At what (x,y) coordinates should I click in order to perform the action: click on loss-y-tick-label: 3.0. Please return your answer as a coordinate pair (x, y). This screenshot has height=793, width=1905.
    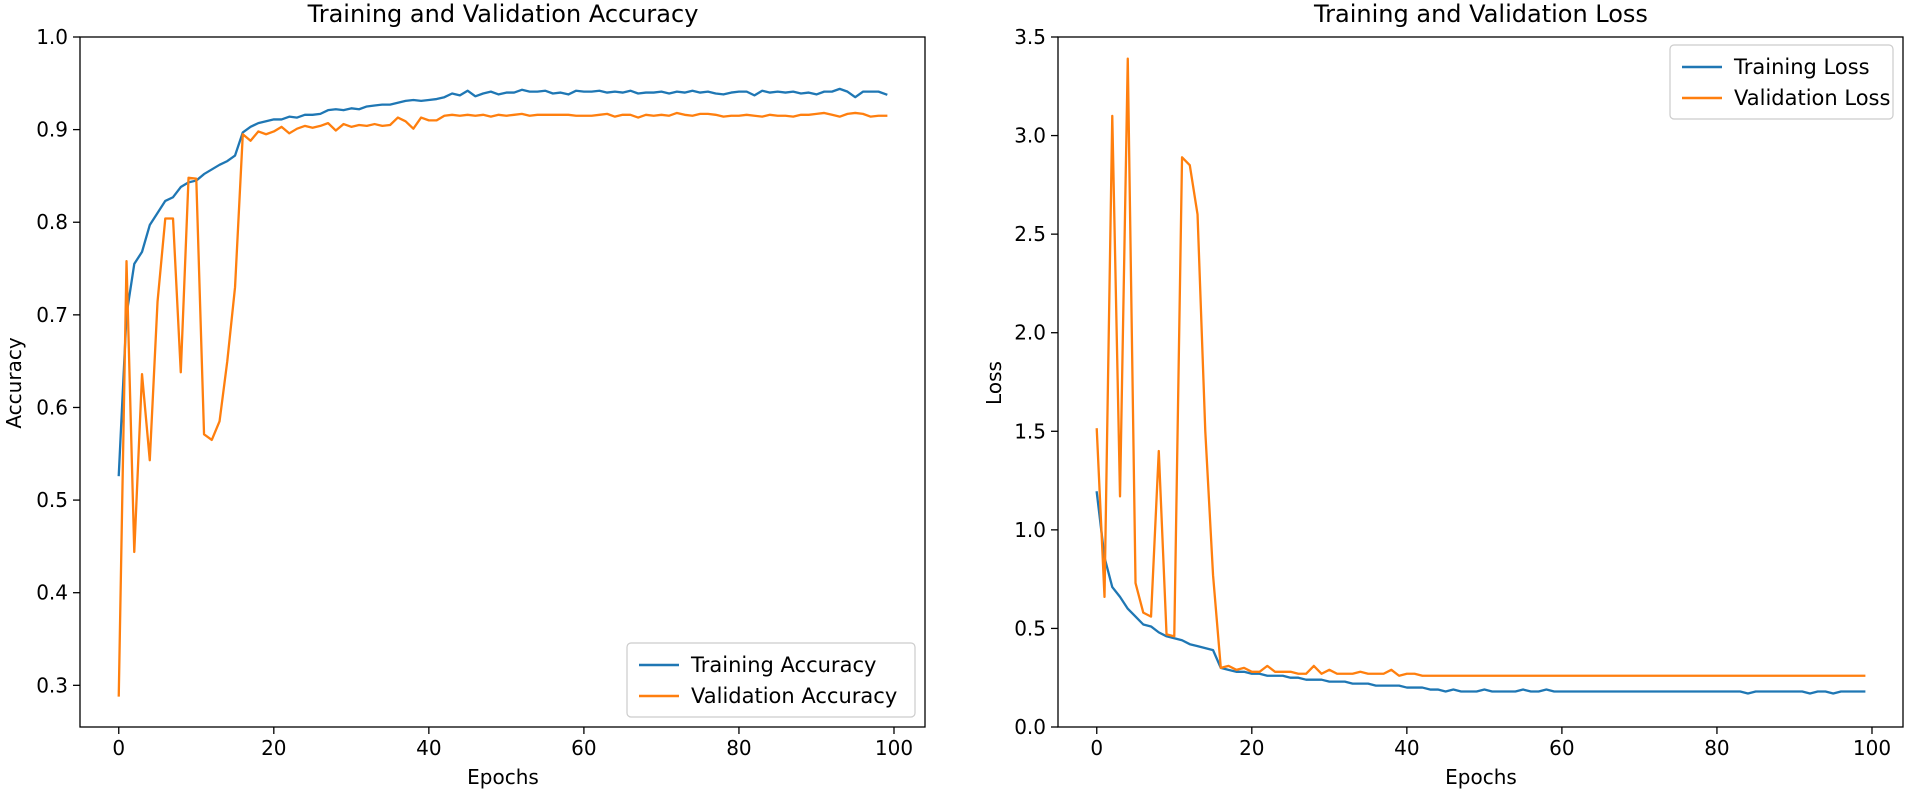
    Looking at the image, I should click on (1030, 136).